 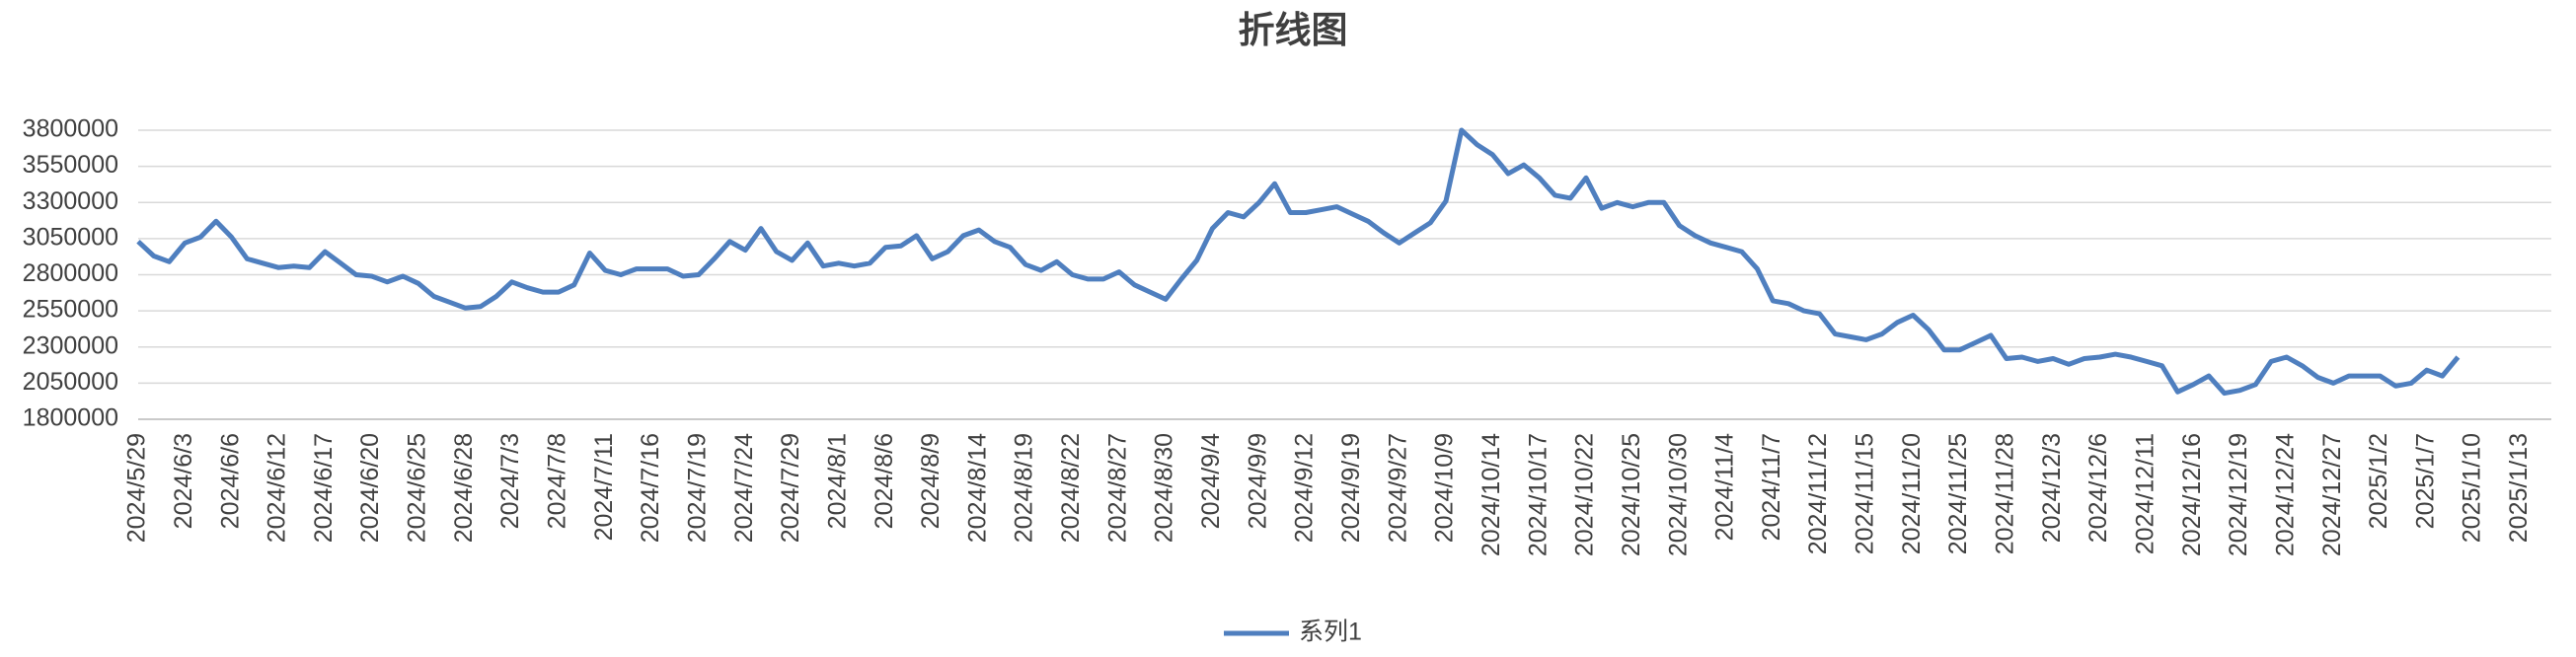 I want to click on x-tick-label: 2024/8/14, so click(x=977, y=488).